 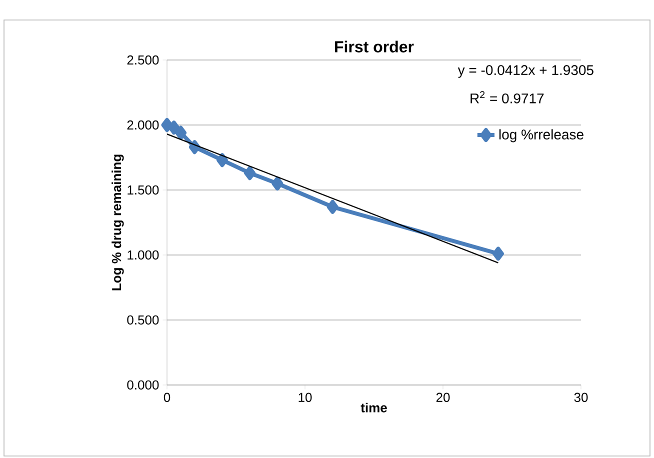 I want to click on y-tick-label: 1.000, so click(x=143, y=255).